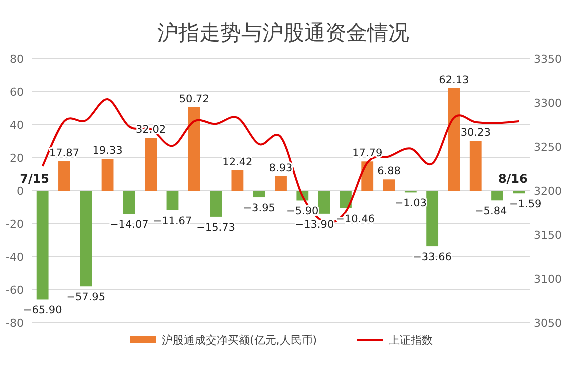  Describe the element at coordinates (240, 340) in the screenshot. I see `legend-label: 沪股通成交净买额(亿元,人民币)` at that location.